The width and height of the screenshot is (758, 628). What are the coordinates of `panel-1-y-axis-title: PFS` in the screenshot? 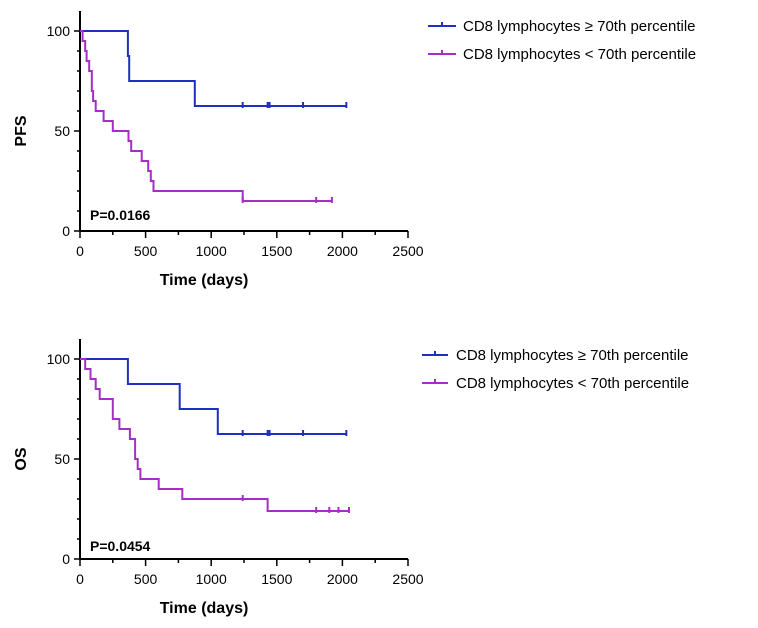 It's located at (21, 130).